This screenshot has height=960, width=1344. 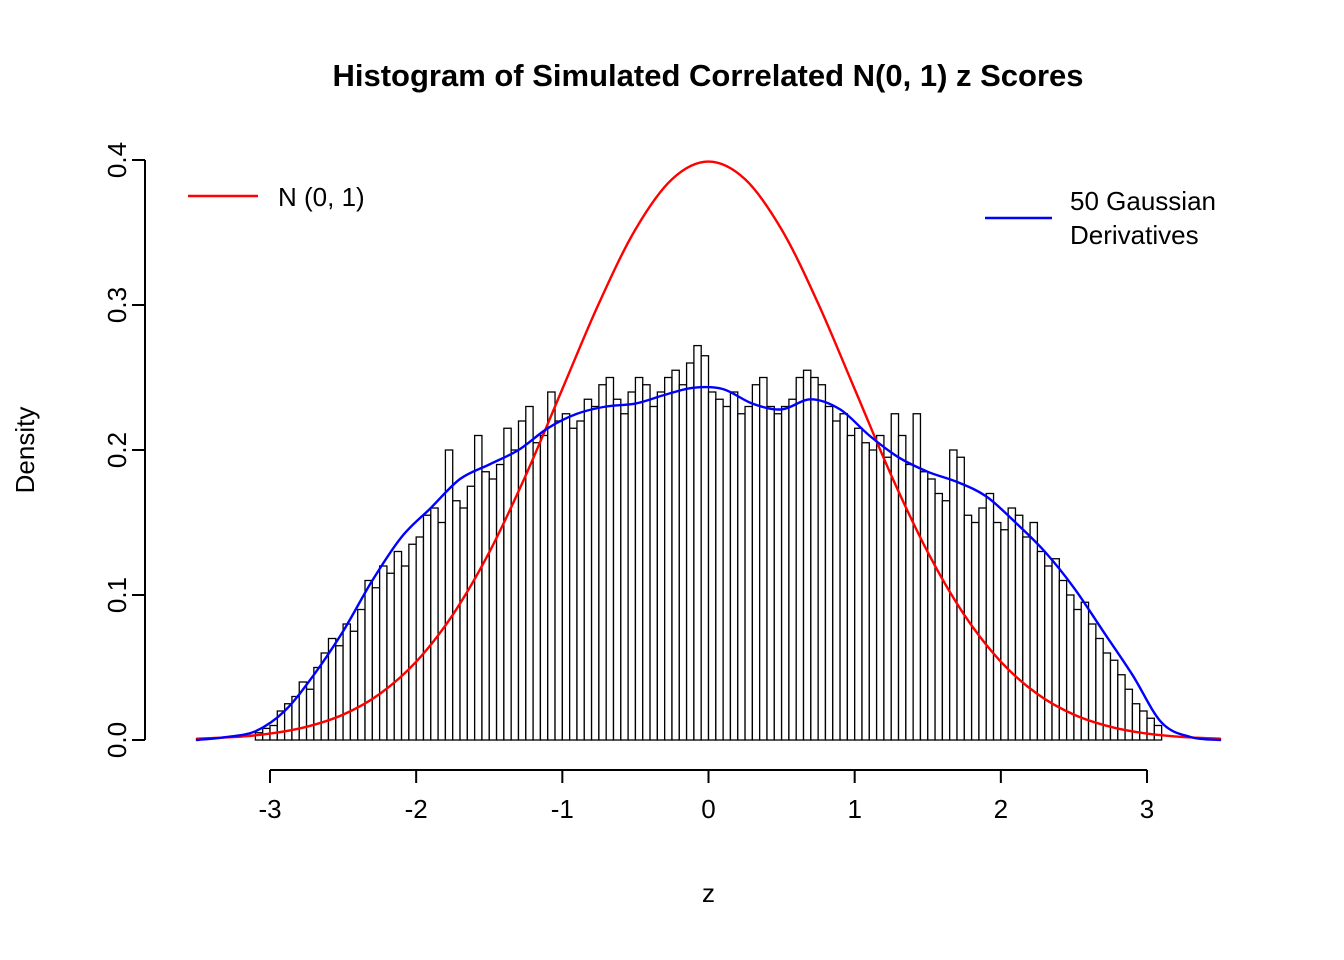 I want to click on legend-top-left: N (0, 1), so click(x=276, y=197).